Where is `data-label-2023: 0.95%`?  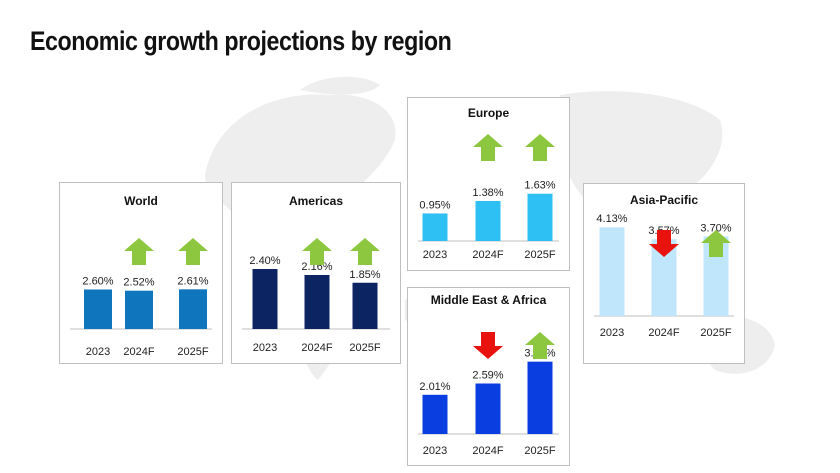
data-label-2023: 0.95% is located at coordinates (434, 205).